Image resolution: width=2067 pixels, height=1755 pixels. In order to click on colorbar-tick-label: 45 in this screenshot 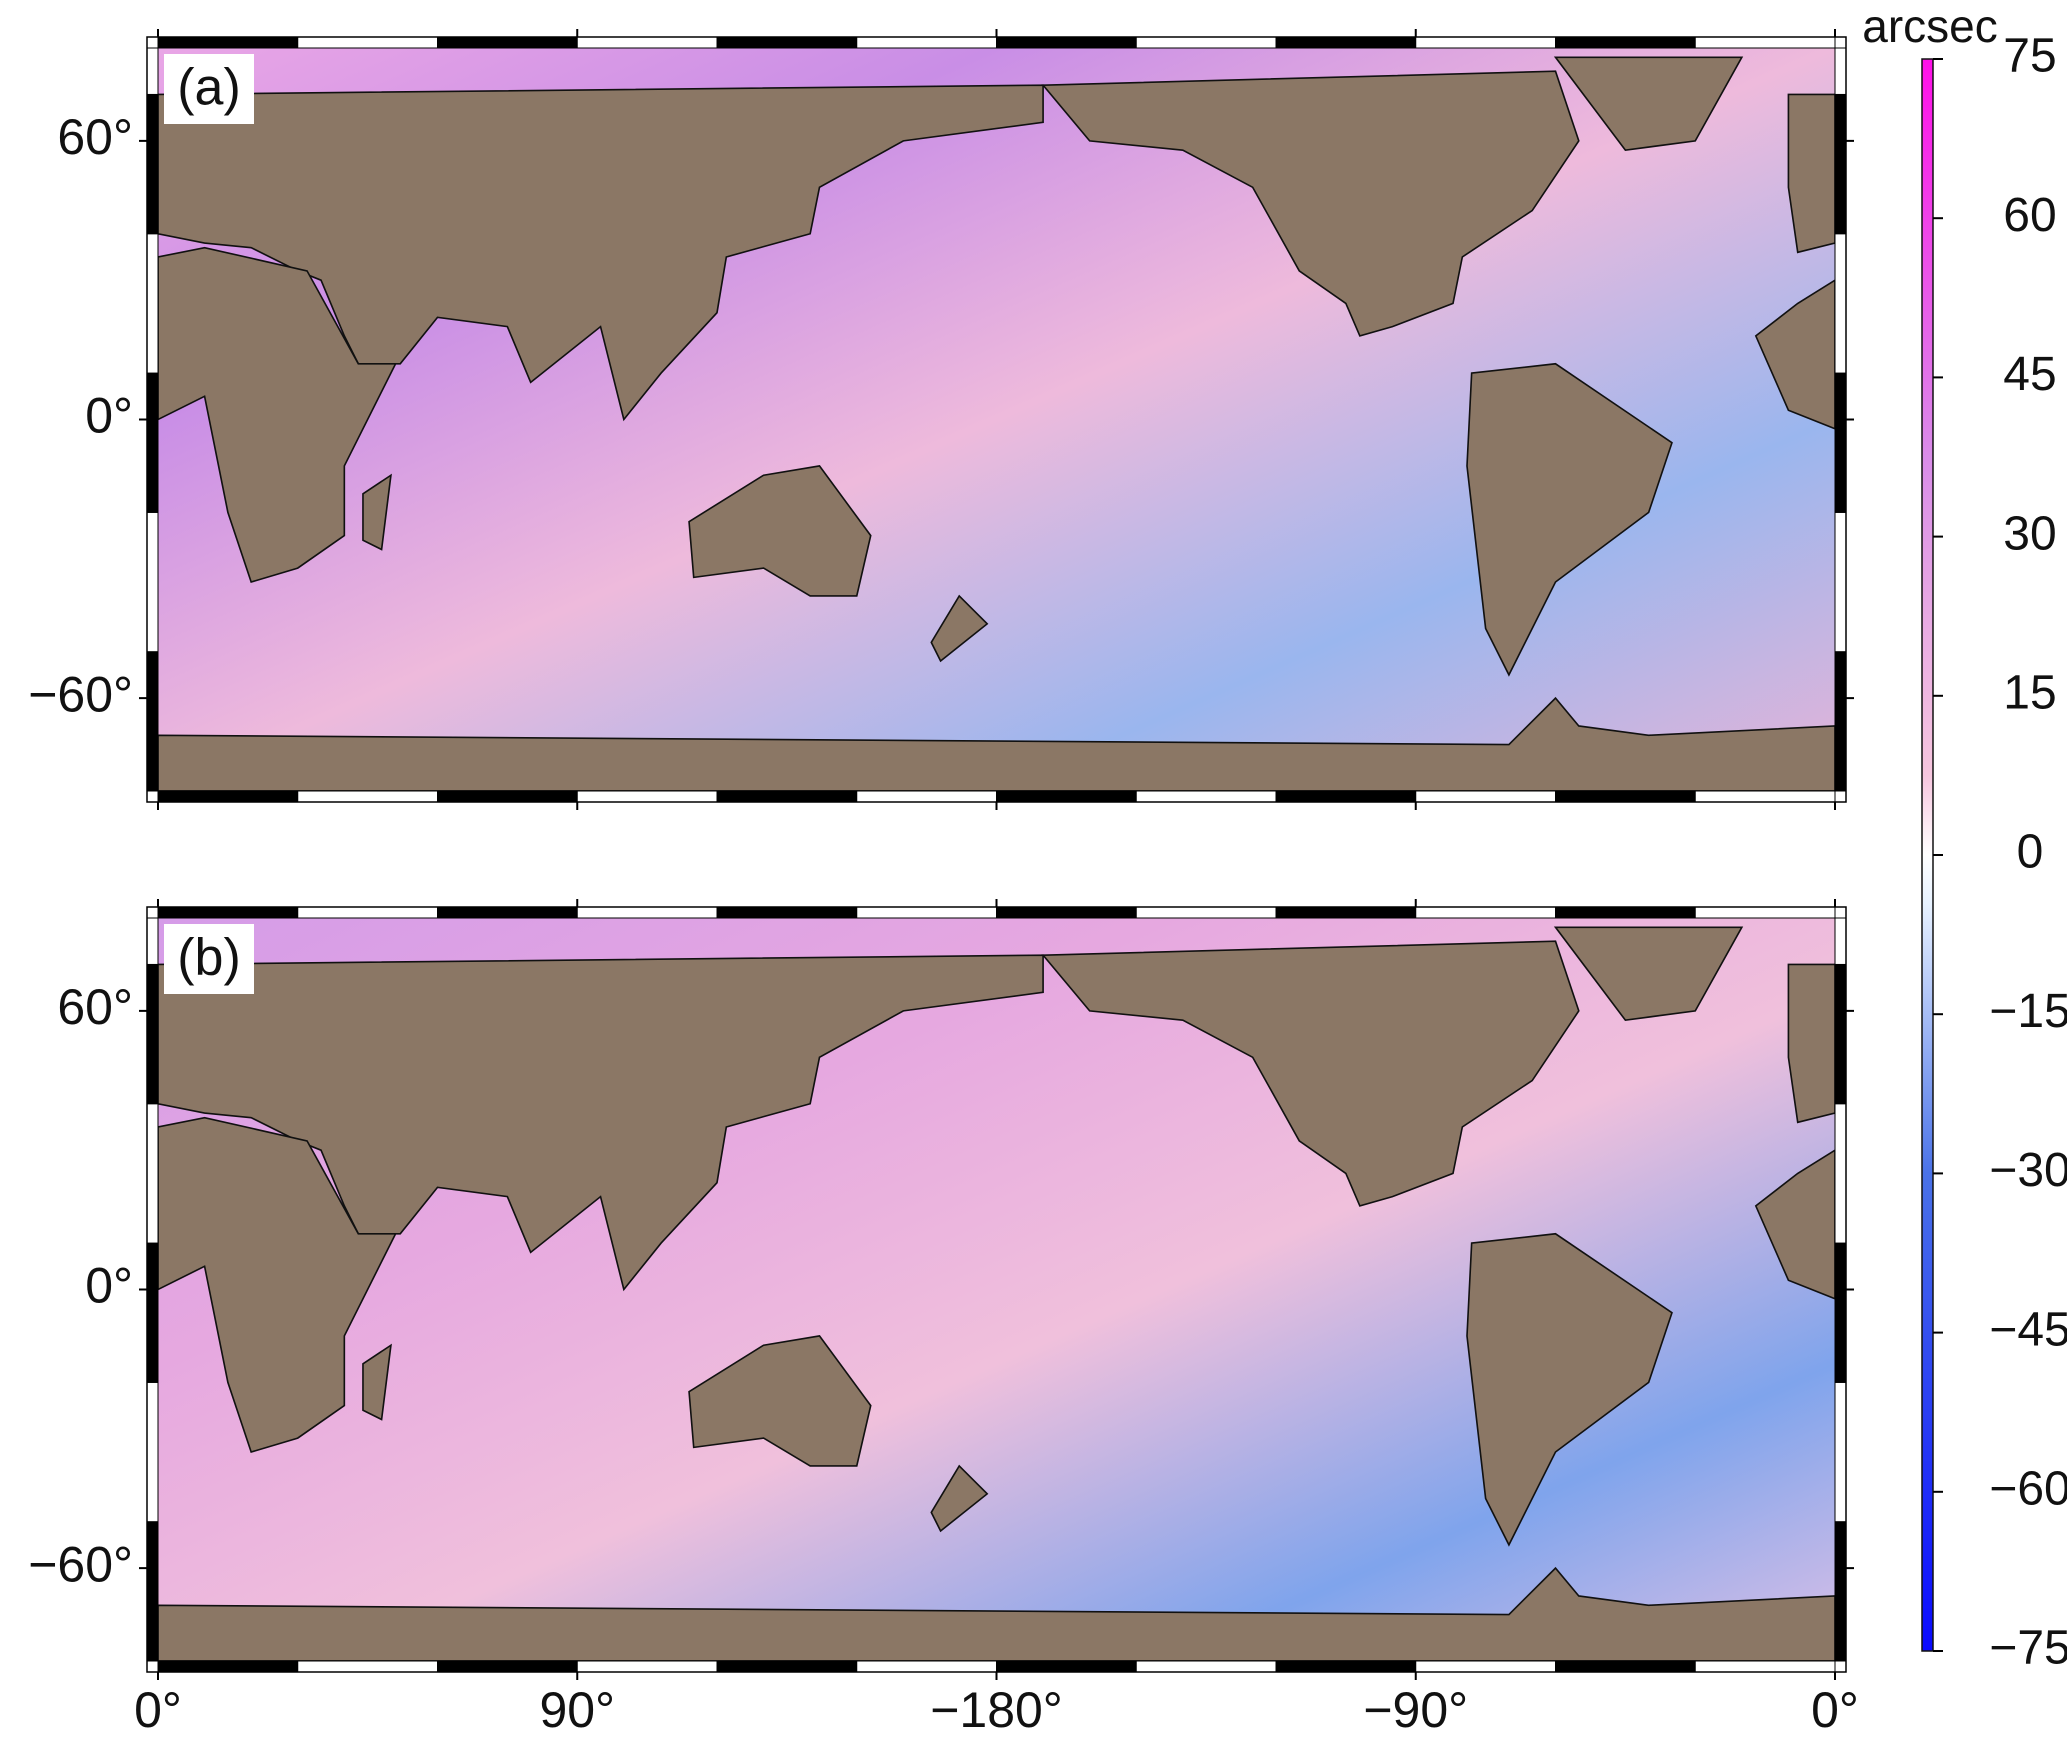, I will do `click(2029, 374)`.